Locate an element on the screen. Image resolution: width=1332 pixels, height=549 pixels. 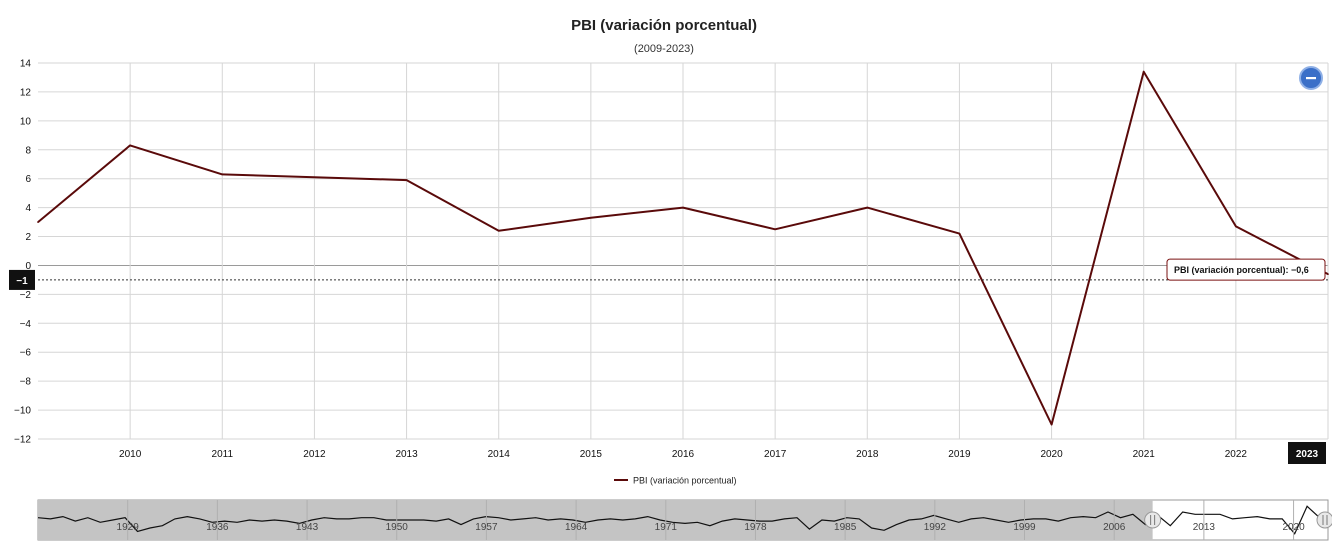
navigator-tick-label: 1957 is located at coordinates (486, 527).